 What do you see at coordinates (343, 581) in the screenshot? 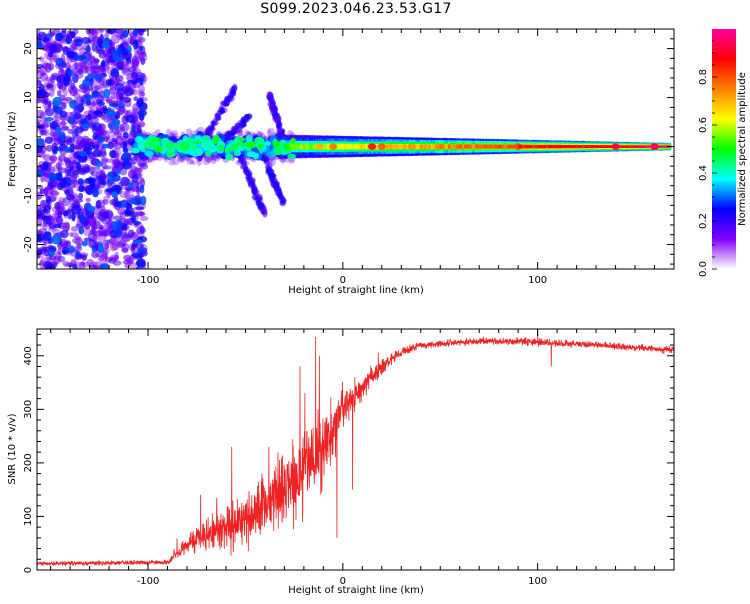
I see `x-tick-label: 0` at bounding box center [343, 581].